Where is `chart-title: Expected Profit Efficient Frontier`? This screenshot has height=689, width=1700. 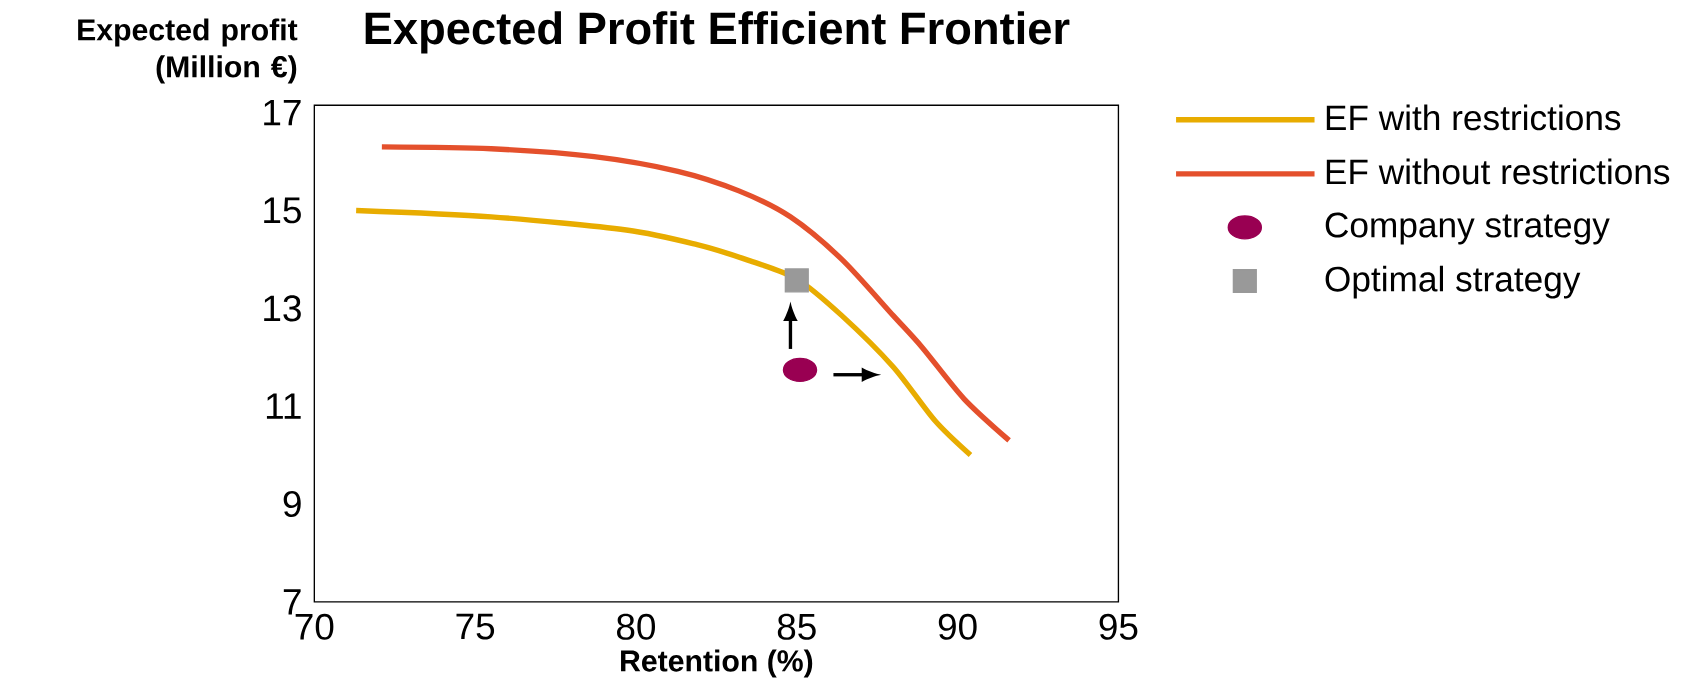 chart-title: Expected Profit Efficient Frontier is located at coordinates (717, 32).